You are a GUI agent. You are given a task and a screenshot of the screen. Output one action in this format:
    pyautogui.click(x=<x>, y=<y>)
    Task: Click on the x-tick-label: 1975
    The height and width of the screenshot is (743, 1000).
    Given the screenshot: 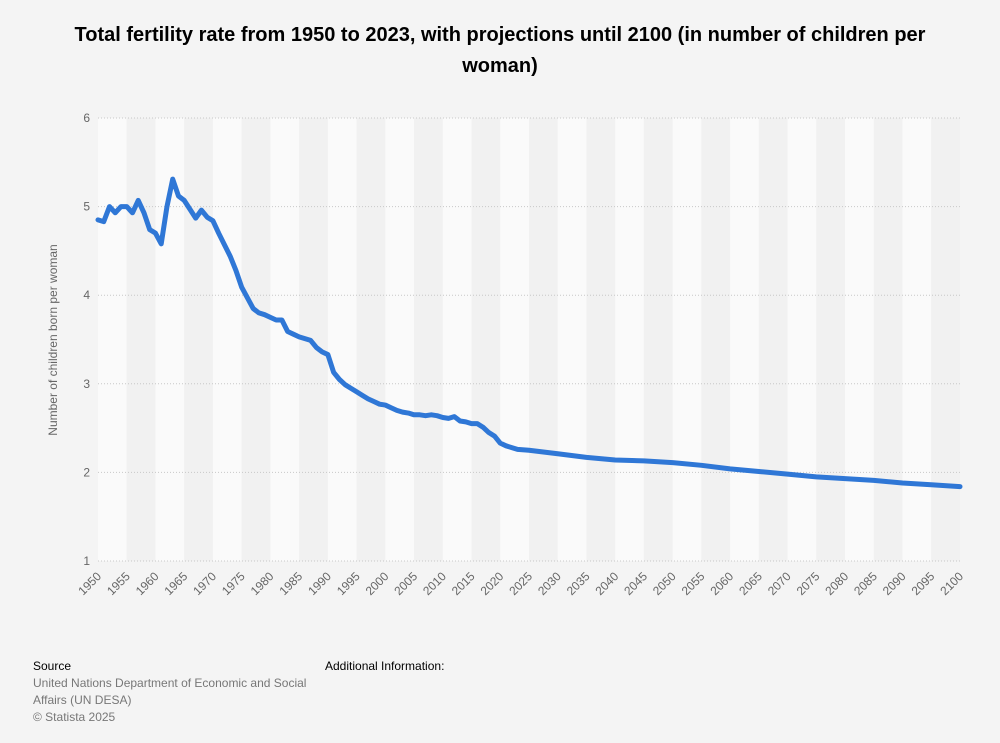 What is the action you would take?
    pyautogui.click(x=233, y=583)
    